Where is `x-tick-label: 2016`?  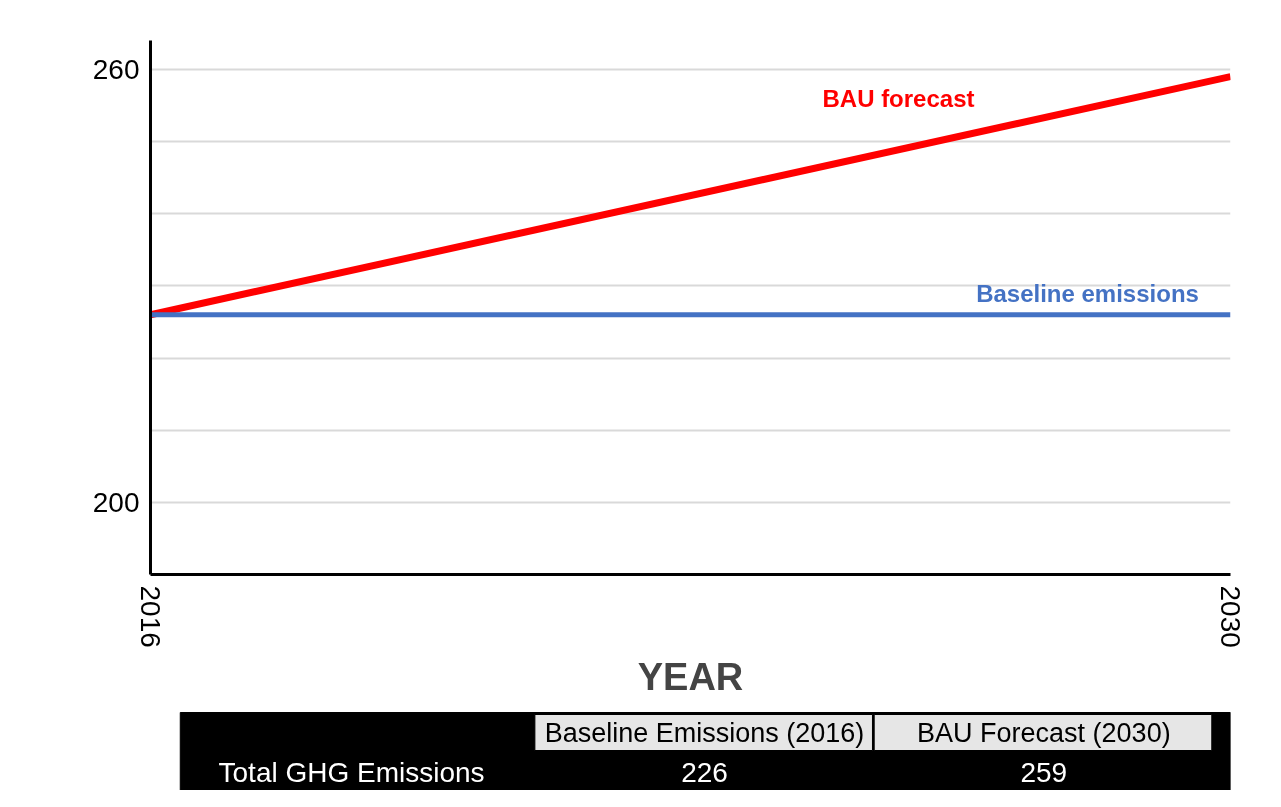
x-tick-label: 2016 is located at coordinates (150, 616).